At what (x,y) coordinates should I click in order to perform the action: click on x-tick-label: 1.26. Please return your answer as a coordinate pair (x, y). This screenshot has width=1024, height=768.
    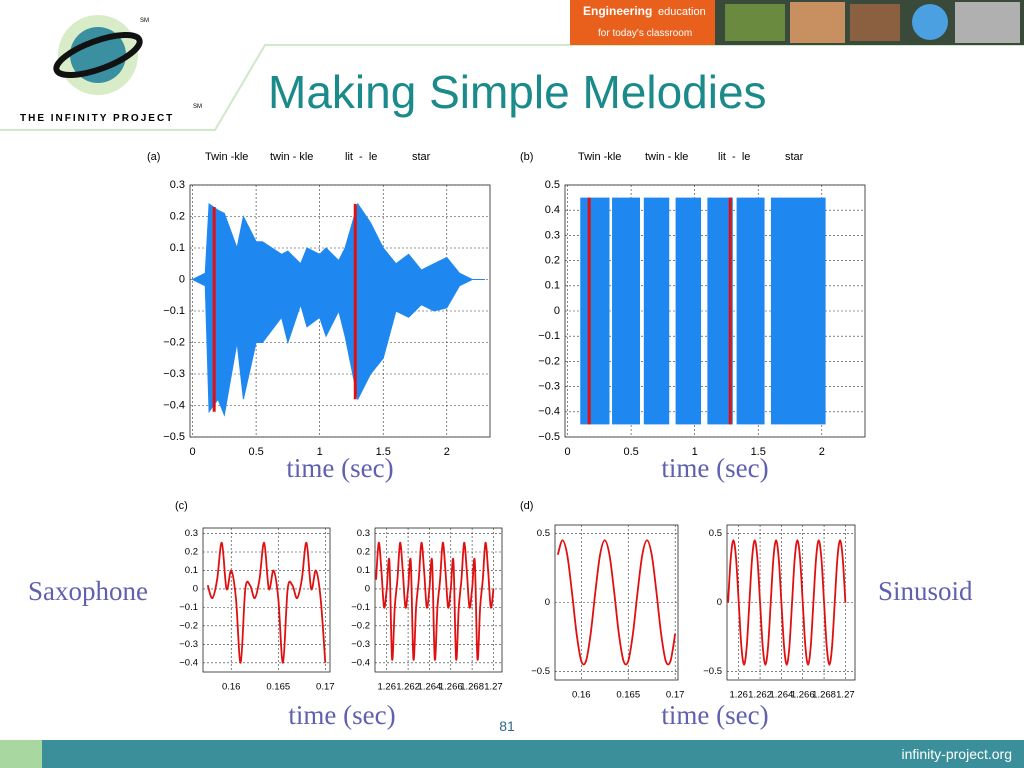
    Looking at the image, I should click on (738, 695).